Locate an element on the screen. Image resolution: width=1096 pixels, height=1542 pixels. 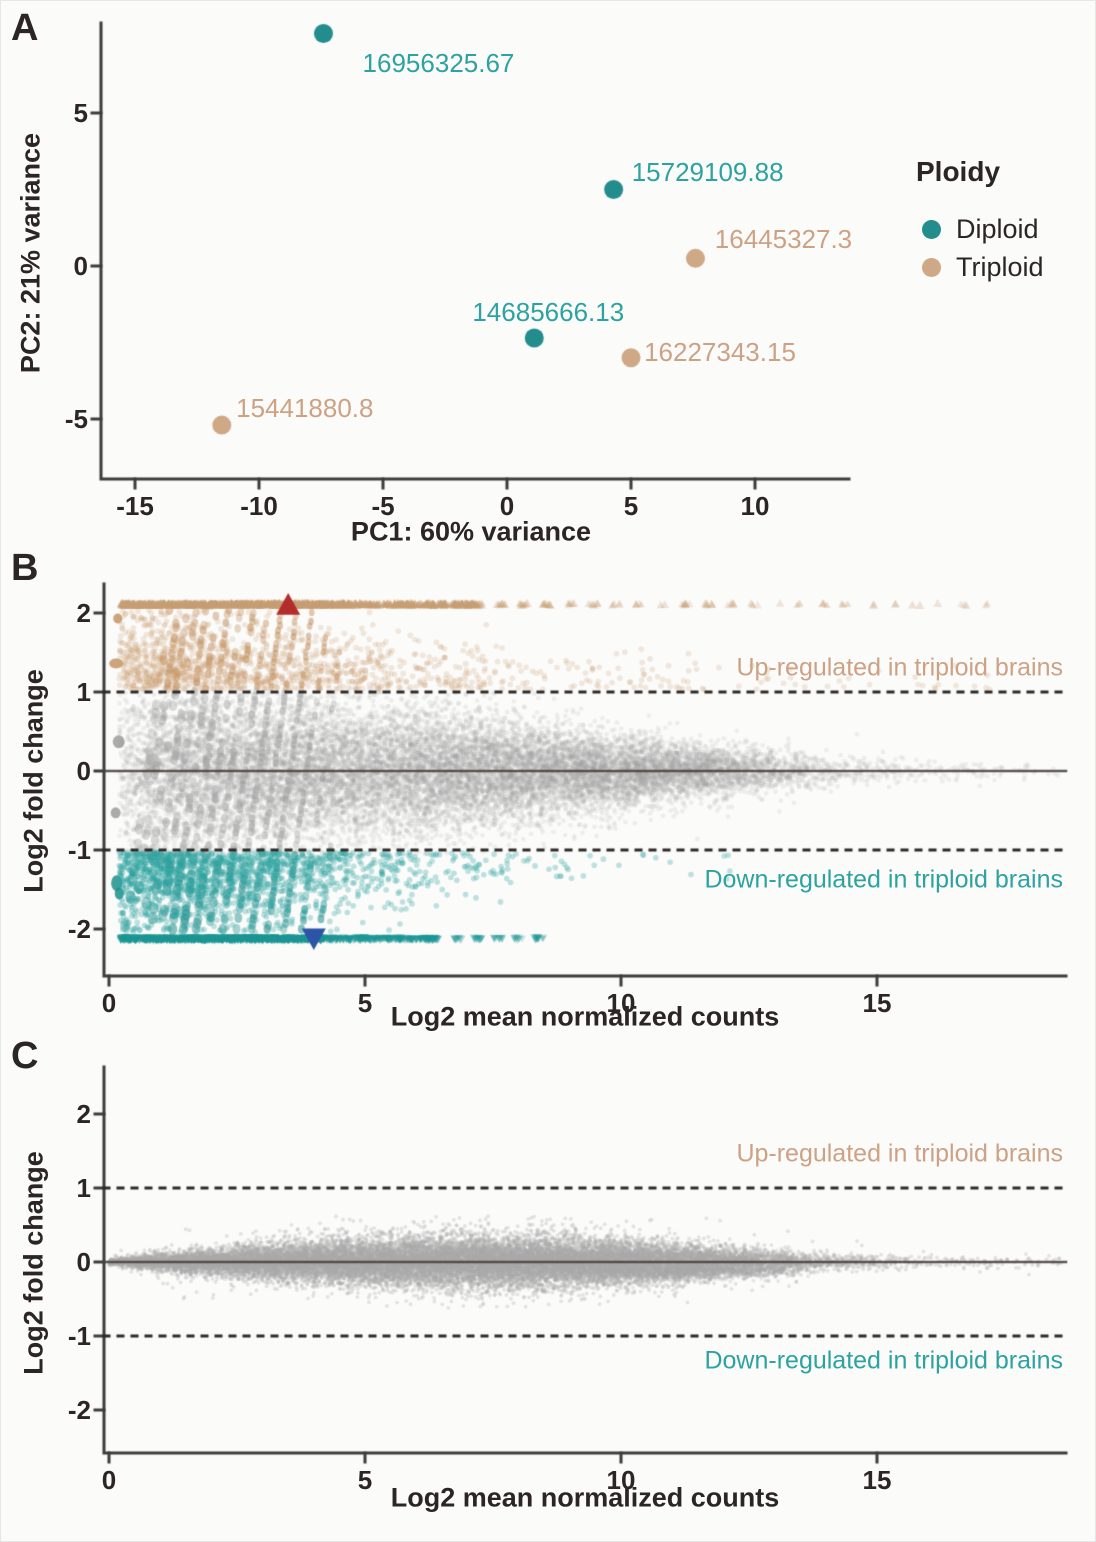
y-tick-label: 5 is located at coordinates (80, 113).